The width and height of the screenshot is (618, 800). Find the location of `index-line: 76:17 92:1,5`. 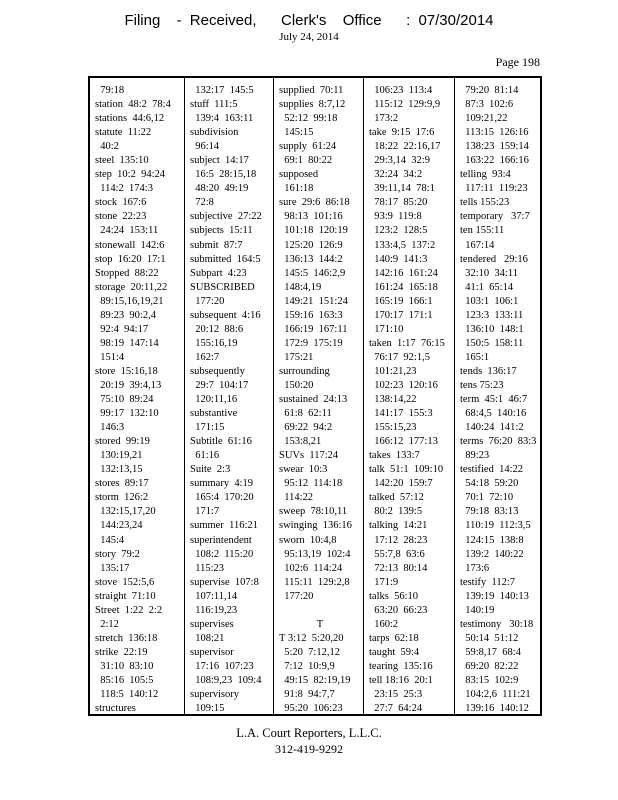

index-line: 76:17 92:1,5 is located at coordinates (399, 357).